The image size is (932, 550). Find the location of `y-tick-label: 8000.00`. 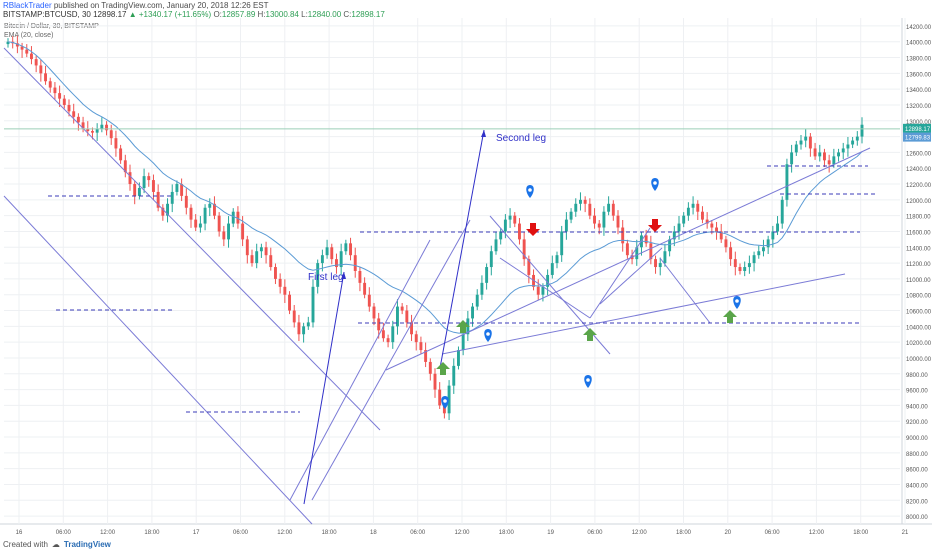

y-tick-label: 8000.00 is located at coordinates (917, 518).